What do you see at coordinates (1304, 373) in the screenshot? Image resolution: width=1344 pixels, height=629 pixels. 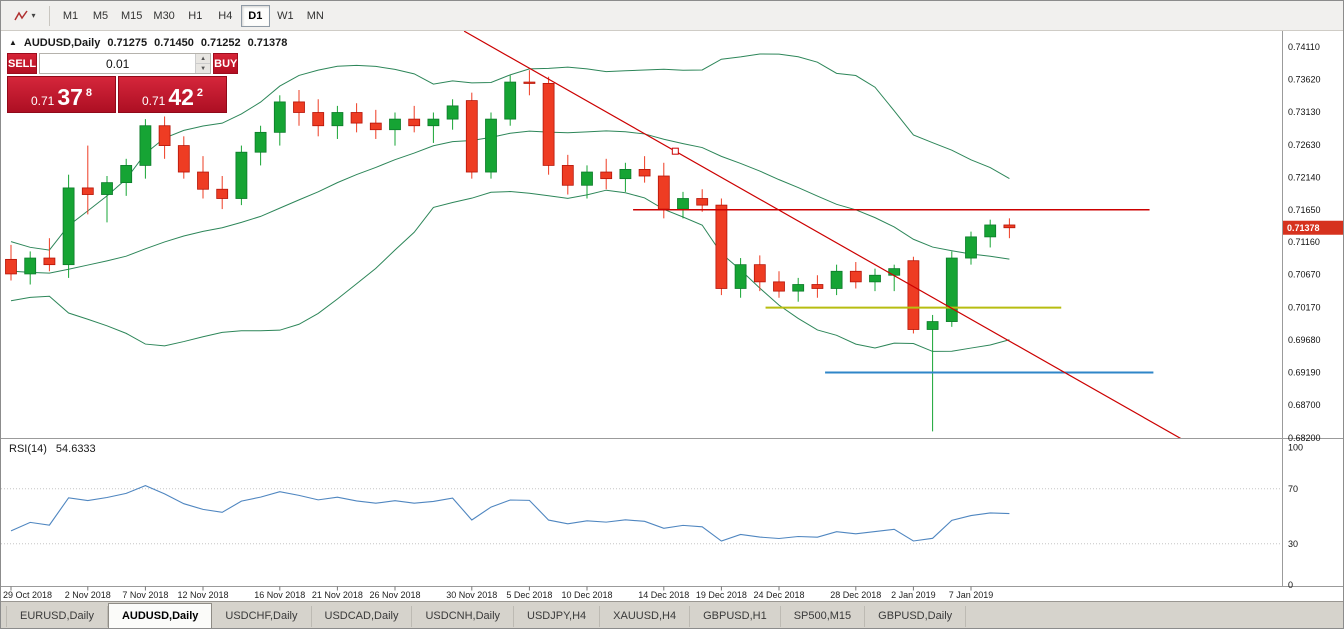 I see `svg-text: 0.69190` at bounding box center [1304, 373].